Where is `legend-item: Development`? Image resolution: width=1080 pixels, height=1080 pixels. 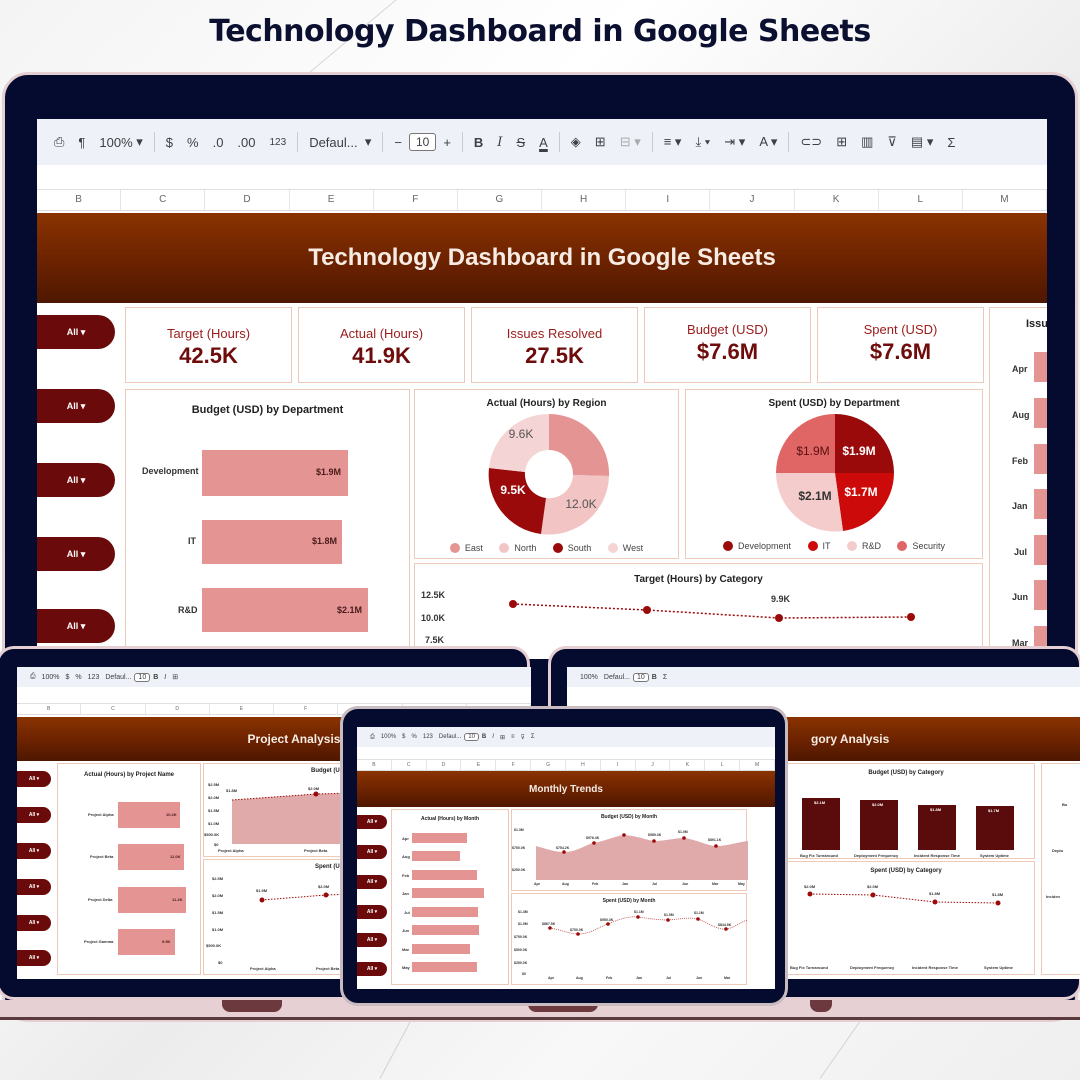
legend-item: Development is located at coordinates (757, 546).